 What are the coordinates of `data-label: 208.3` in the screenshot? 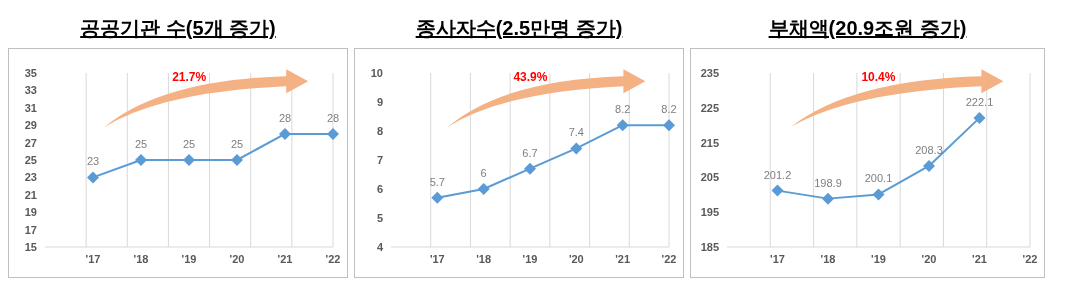 It's located at (929, 149).